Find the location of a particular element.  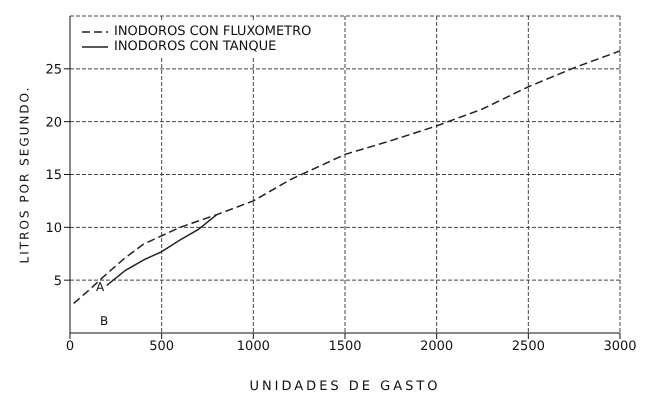

x-tick-label: 2500 is located at coordinates (528, 346).